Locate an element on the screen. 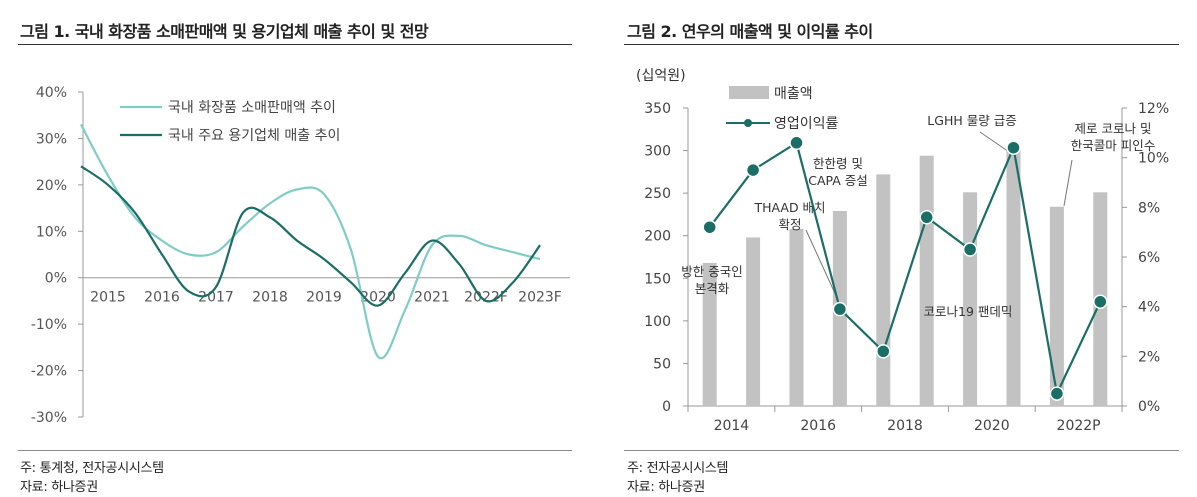 This screenshot has width=1197, height=497. right-value-tick-label: 0% is located at coordinates (1149, 407).